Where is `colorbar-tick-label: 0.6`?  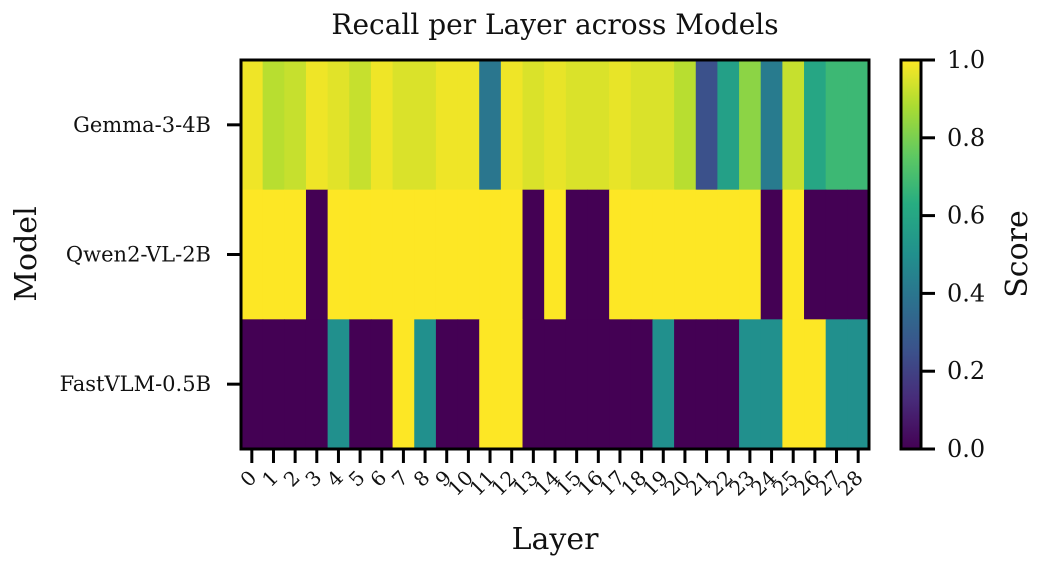
colorbar-tick-label: 0.6 is located at coordinates (966, 216).